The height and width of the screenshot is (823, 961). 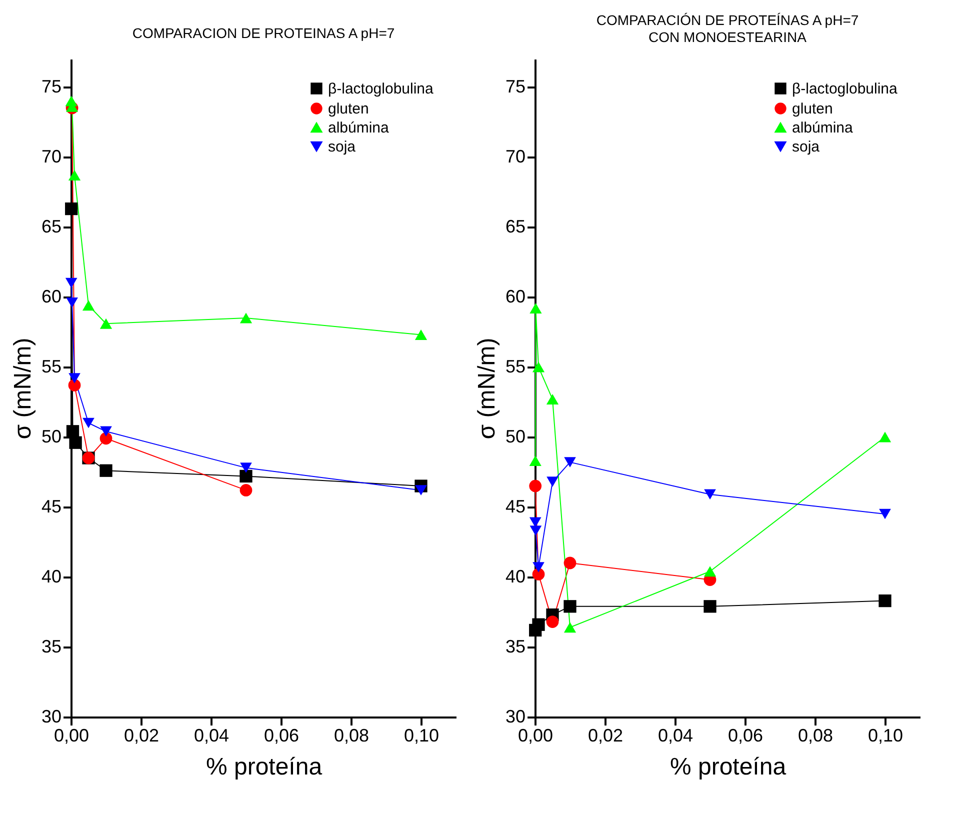 I want to click on chart-title: COMPARACION DE PROTEINAS A pH=7, so click(x=263, y=33).